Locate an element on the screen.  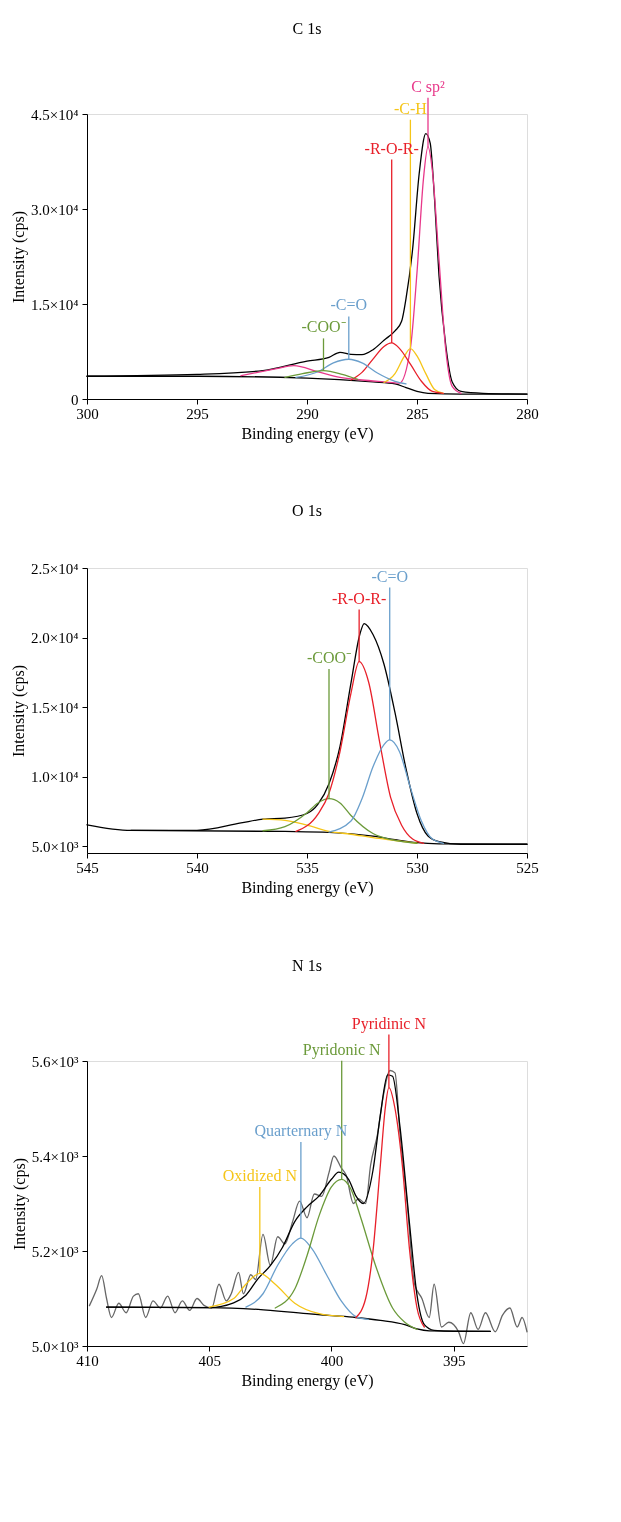
x-tick-label: 300 is located at coordinates (87, 413).